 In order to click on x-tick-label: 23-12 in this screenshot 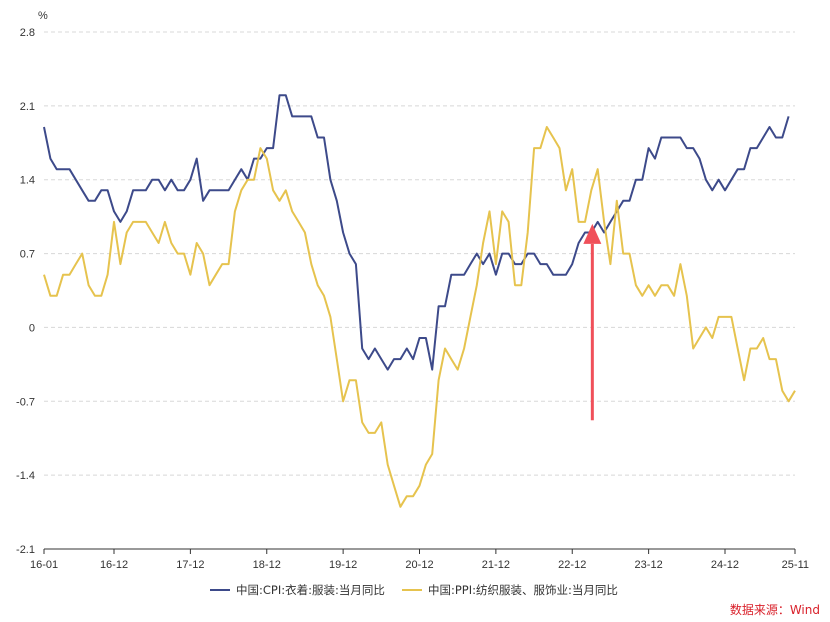, I will do `click(649, 565)`.